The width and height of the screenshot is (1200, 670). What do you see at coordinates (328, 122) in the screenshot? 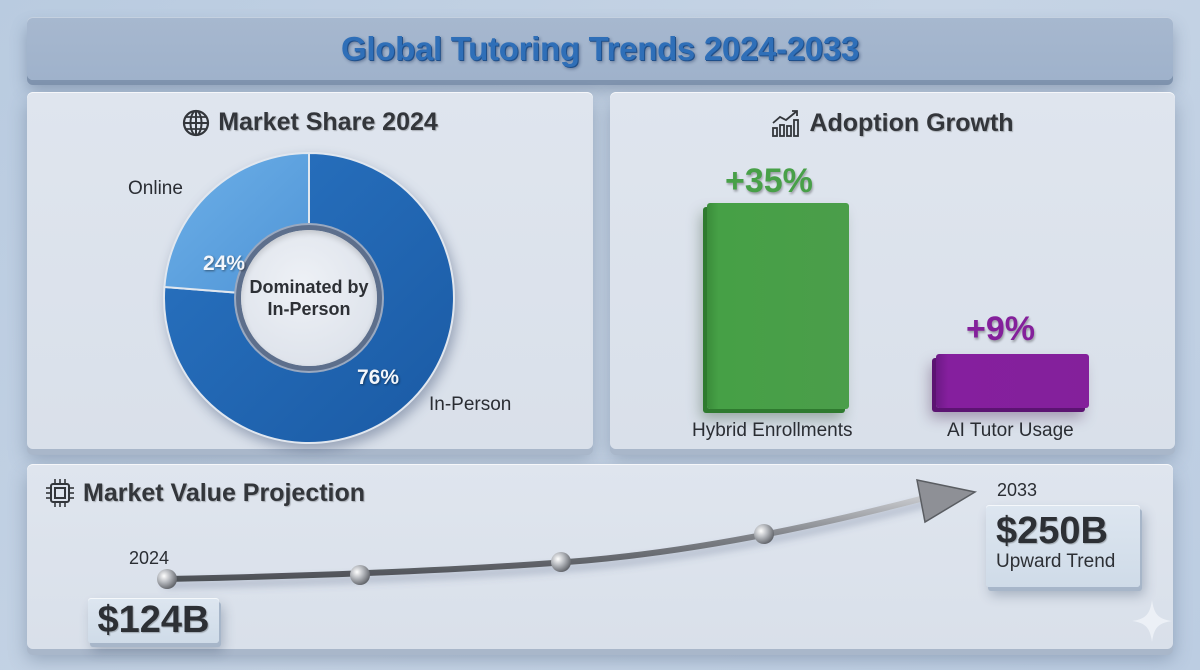
I see `market-share-title: Market Share 2024` at bounding box center [328, 122].